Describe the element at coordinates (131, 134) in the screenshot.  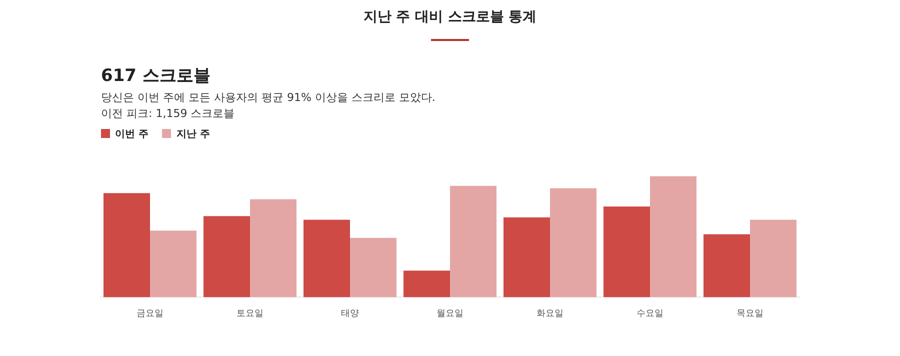
I see `legend-label: 이번 주` at that location.